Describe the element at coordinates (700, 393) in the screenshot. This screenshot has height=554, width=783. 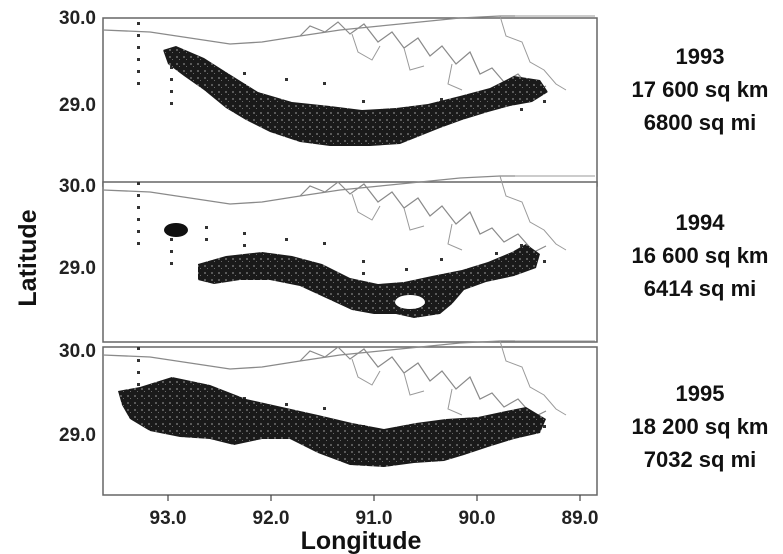
I see `year-label: 1995` at that location.